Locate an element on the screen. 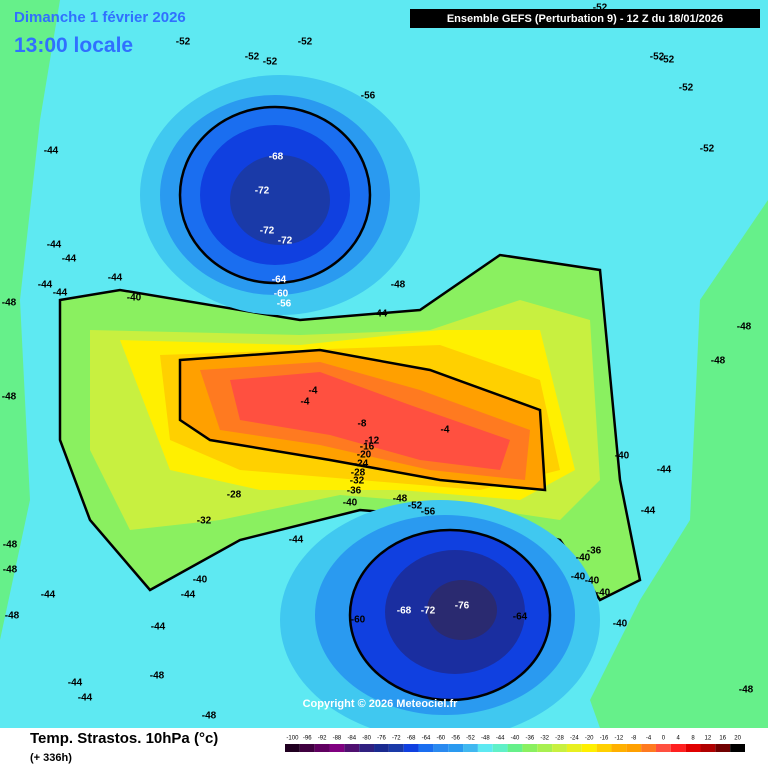  scale-label: -28 is located at coordinates (559, 739).